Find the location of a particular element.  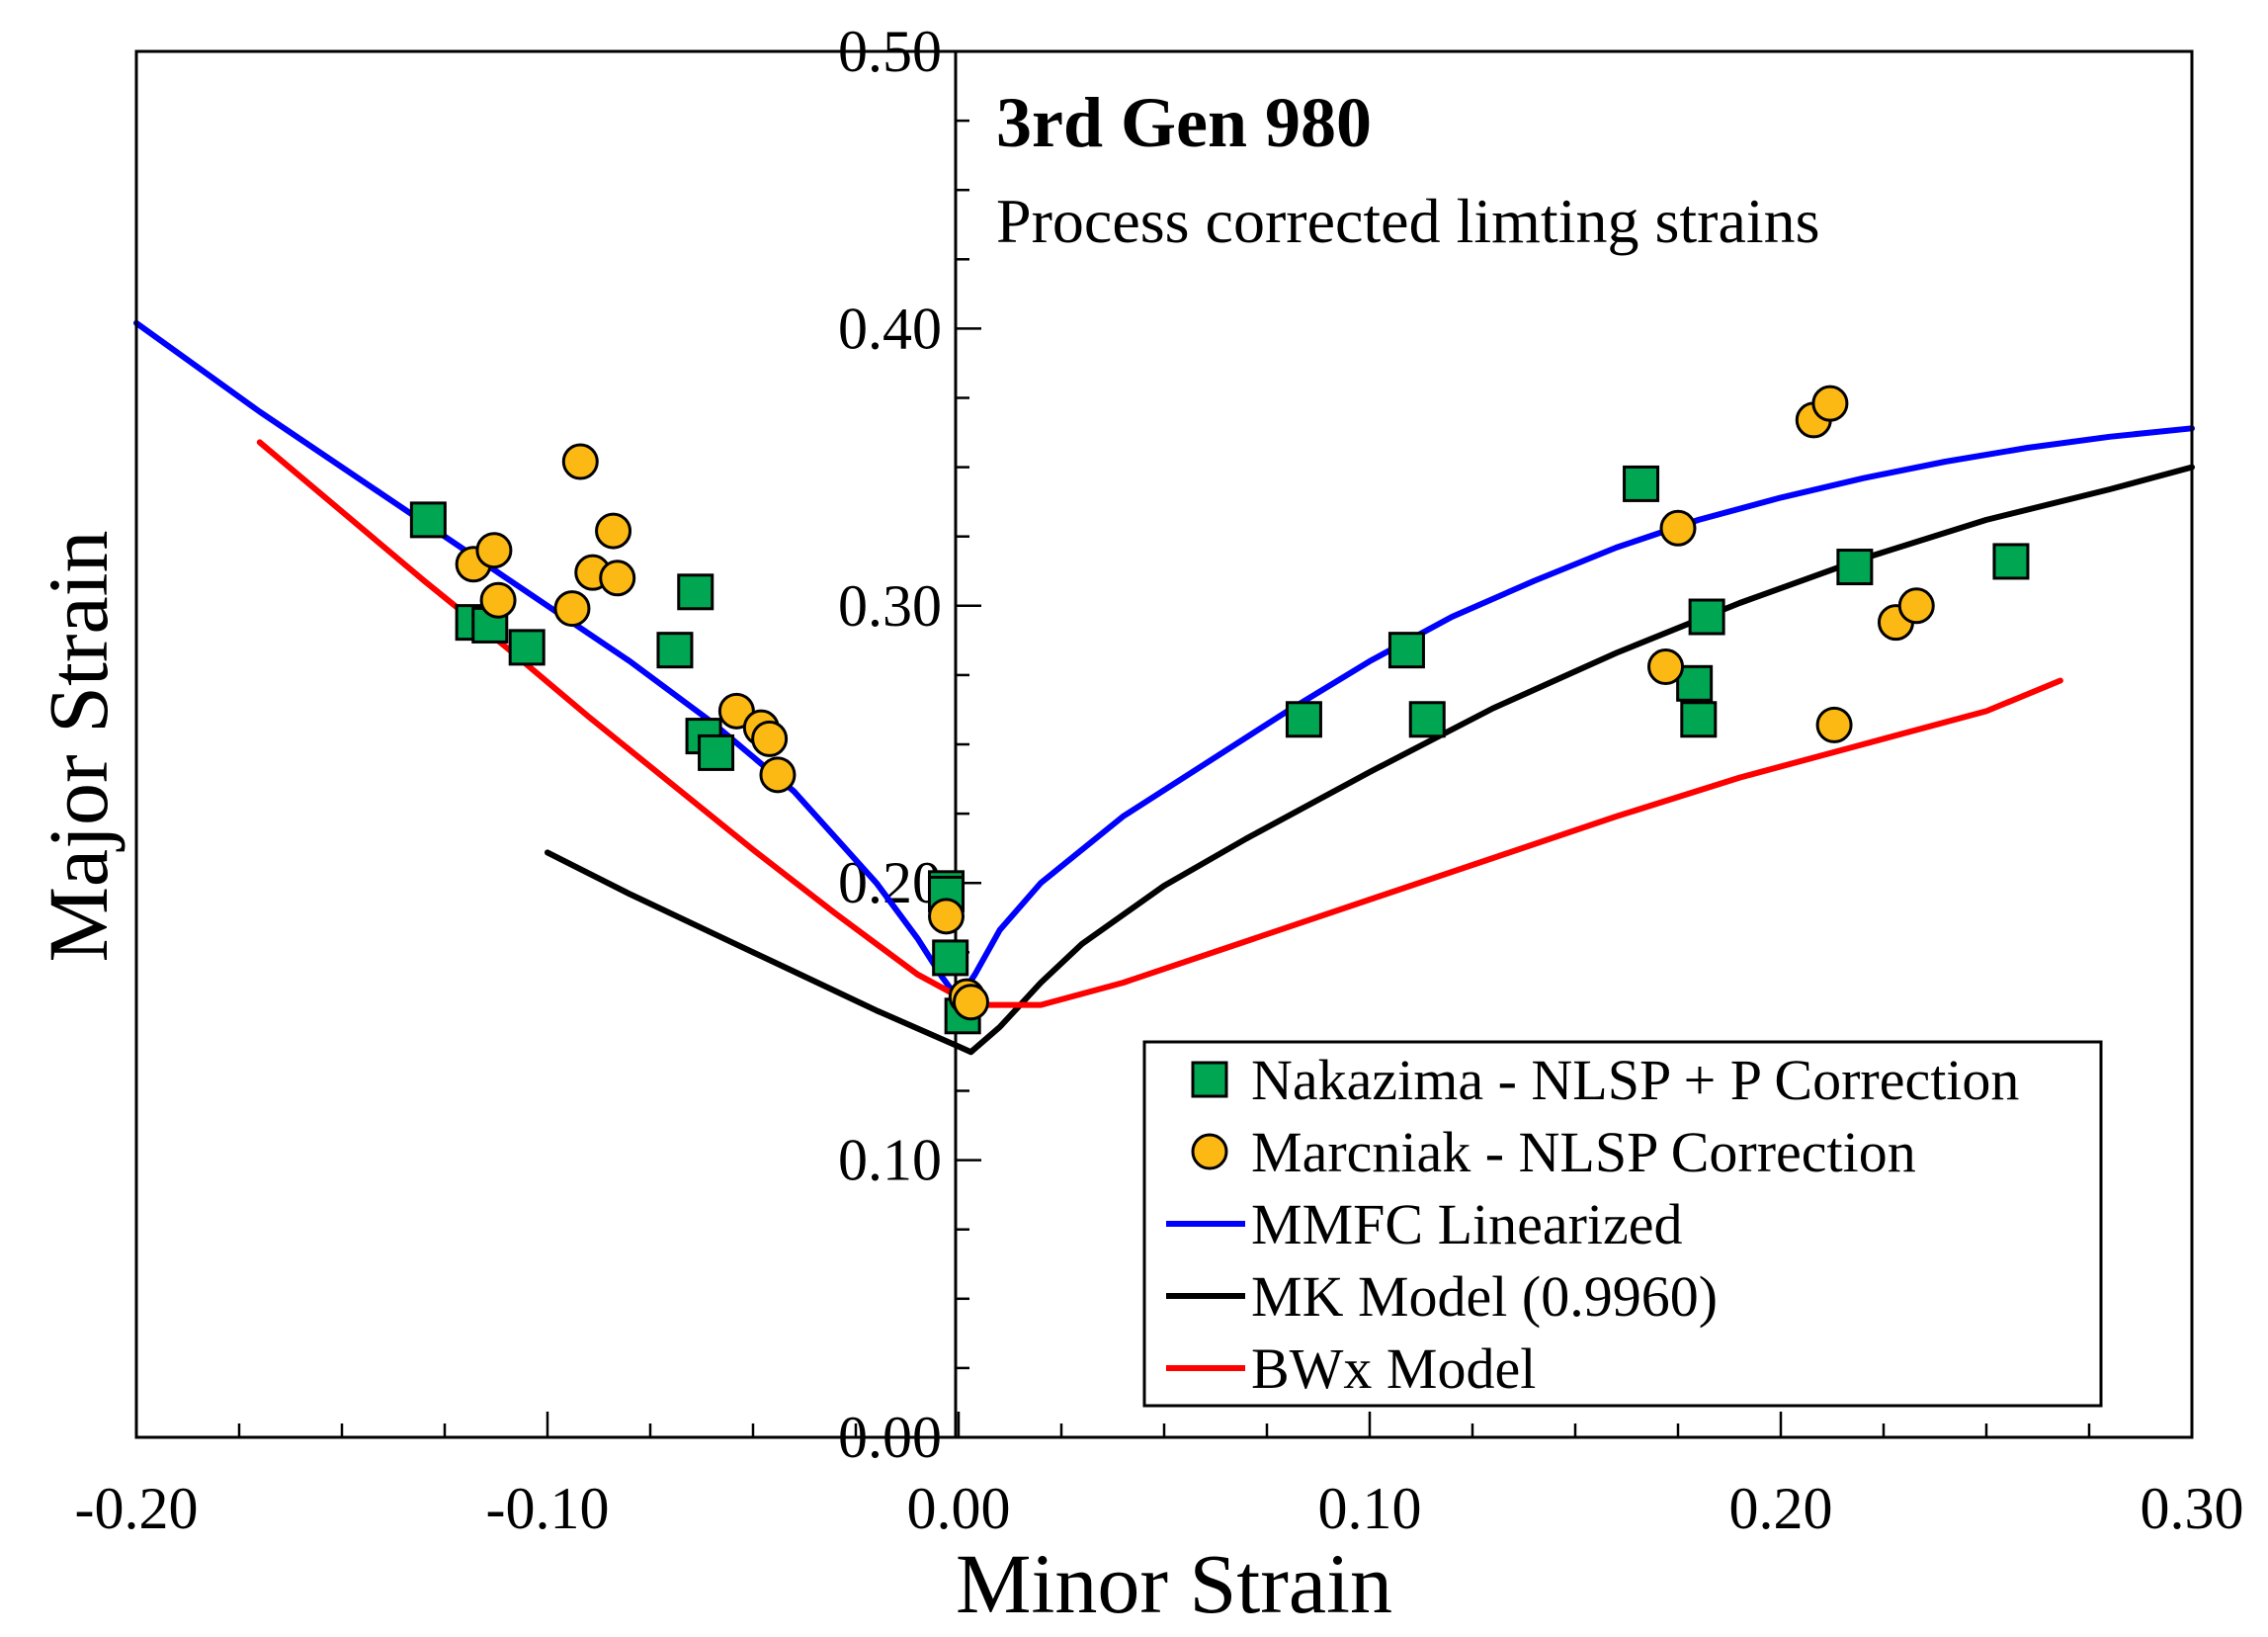

legend-label: BWx Model is located at coordinates (1393, 1368).